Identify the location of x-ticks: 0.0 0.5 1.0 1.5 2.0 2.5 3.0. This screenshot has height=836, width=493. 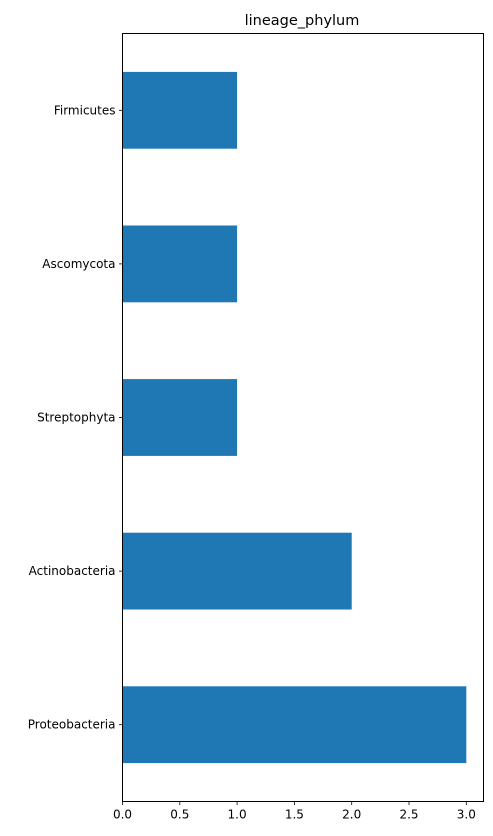
(294, 811).